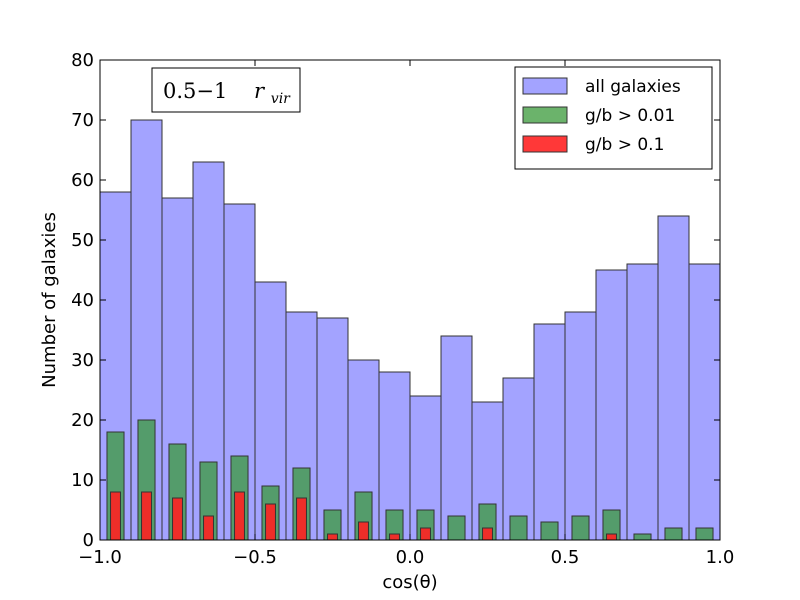 This screenshot has width=800, height=600. Describe the element at coordinates (410, 557) in the screenshot. I see `x-tick-label: 0.0` at that location.